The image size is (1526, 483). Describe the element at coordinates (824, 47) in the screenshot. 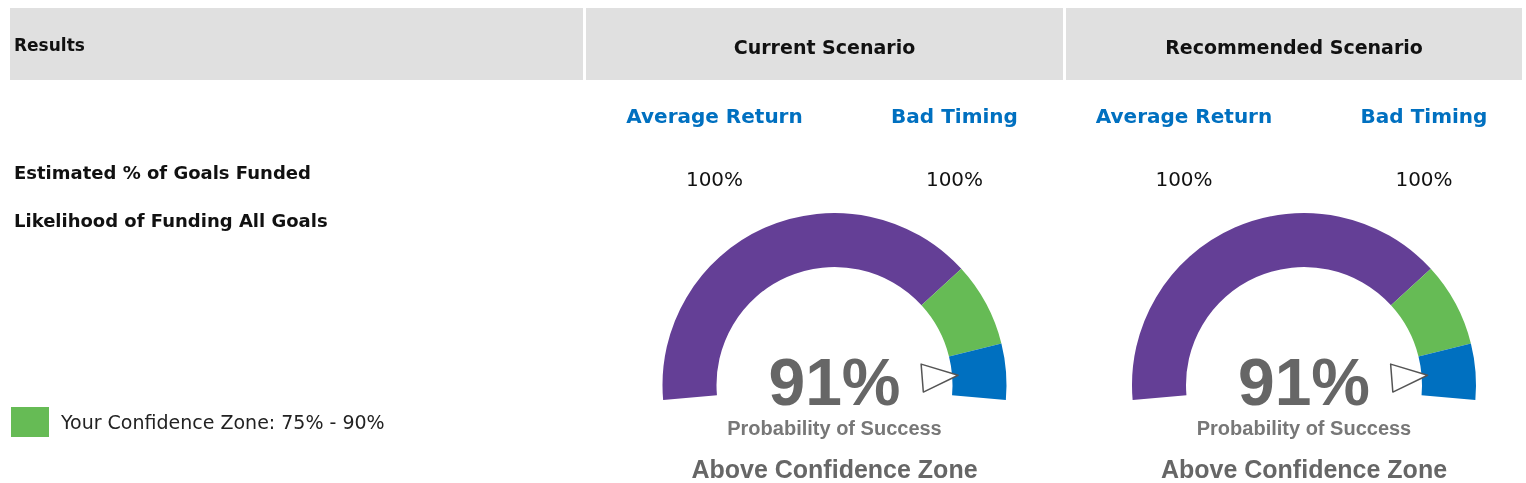

I see `chart-title: Current Scenario` at that location.